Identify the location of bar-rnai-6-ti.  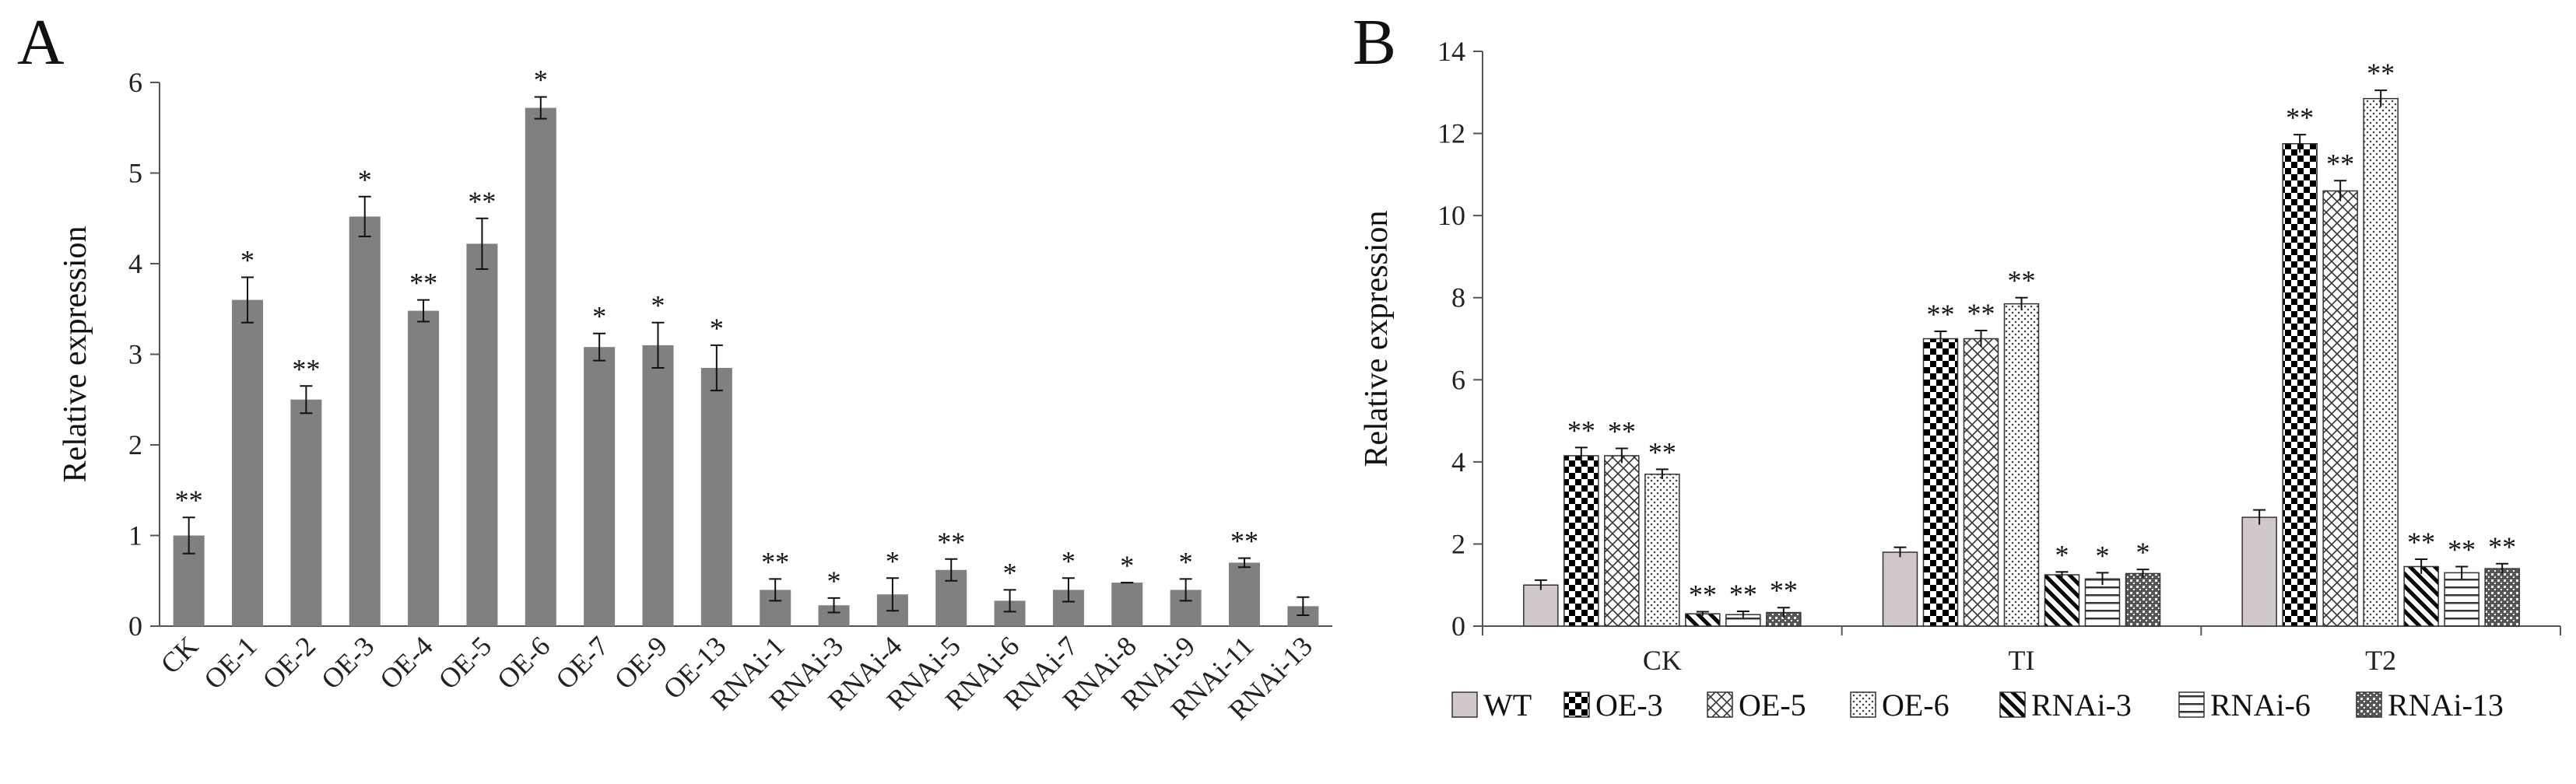
(2102, 603).